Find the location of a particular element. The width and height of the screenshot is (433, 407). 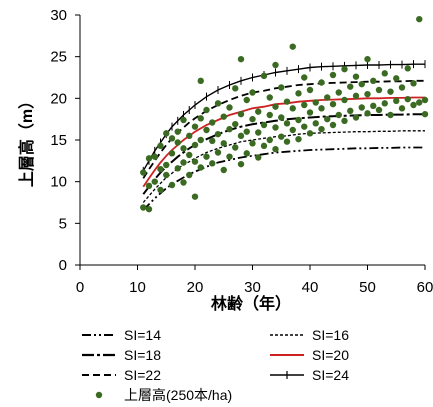

y-axis-label: 上層高（m） is located at coordinates (26, 140).